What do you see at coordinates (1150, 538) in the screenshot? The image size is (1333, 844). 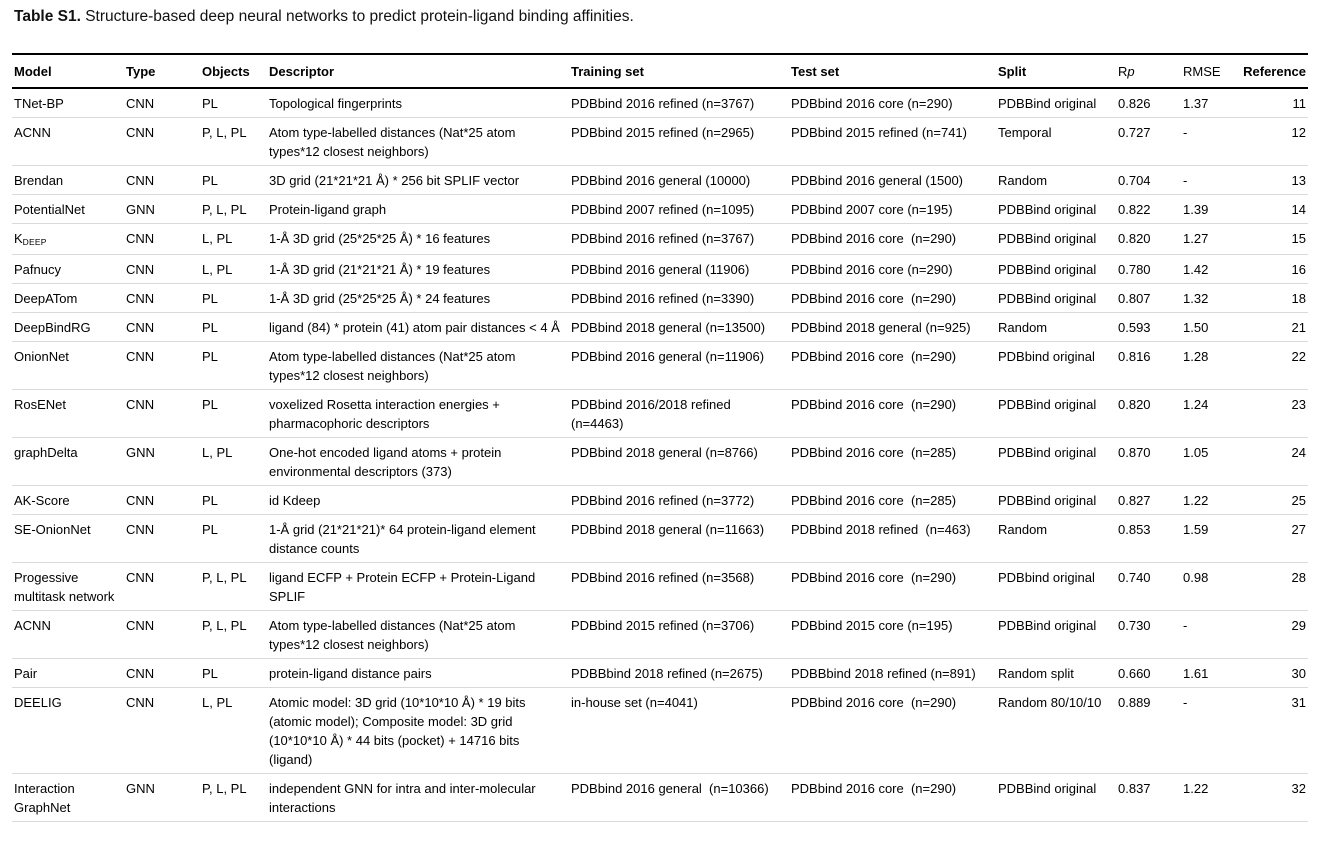 I see `cell-rp: 0.853` at bounding box center [1150, 538].